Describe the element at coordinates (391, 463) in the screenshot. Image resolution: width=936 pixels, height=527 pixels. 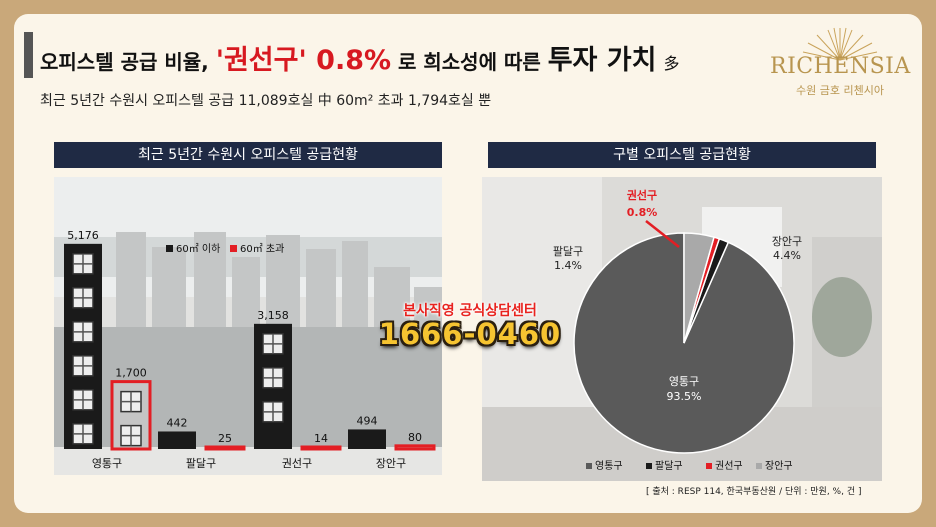
I see `category-label: 장안구` at that location.